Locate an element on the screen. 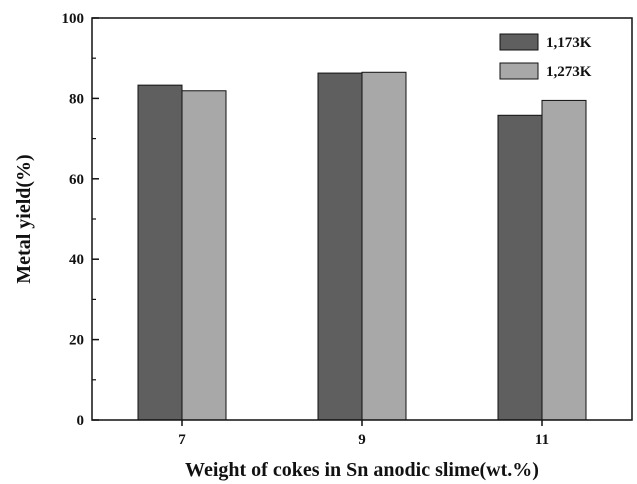 The width and height of the screenshot is (637, 484). x-tick-label: 9 is located at coordinates (362, 440).